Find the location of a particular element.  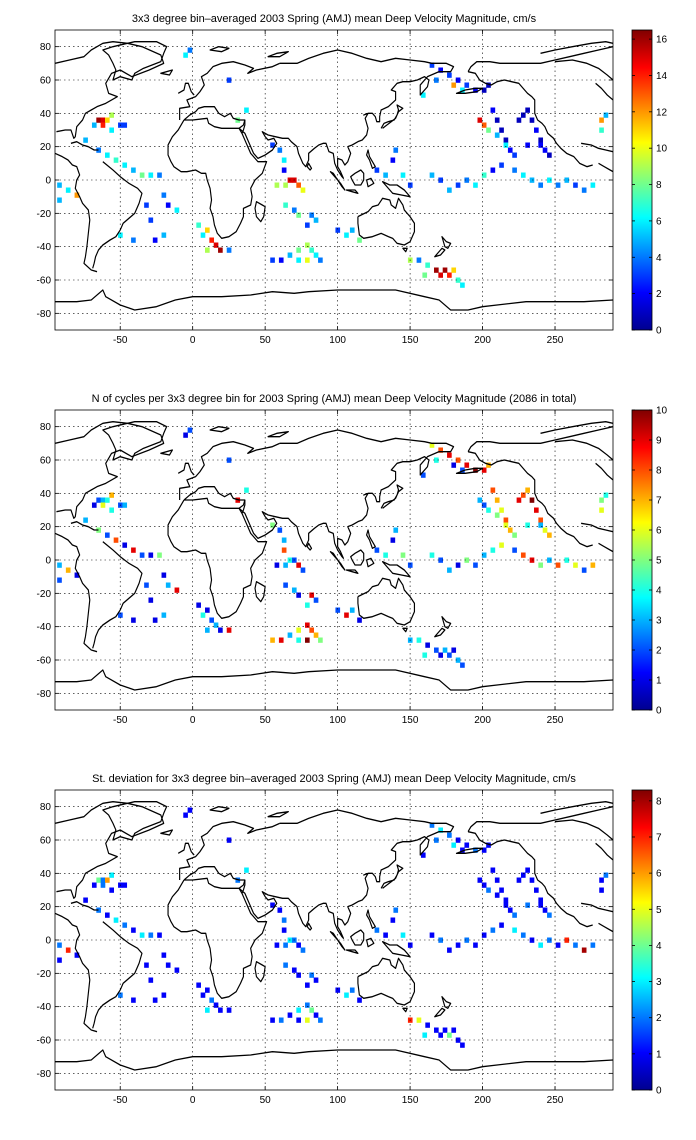

x-tick-label: 50 is located at coordinates (266, 720).